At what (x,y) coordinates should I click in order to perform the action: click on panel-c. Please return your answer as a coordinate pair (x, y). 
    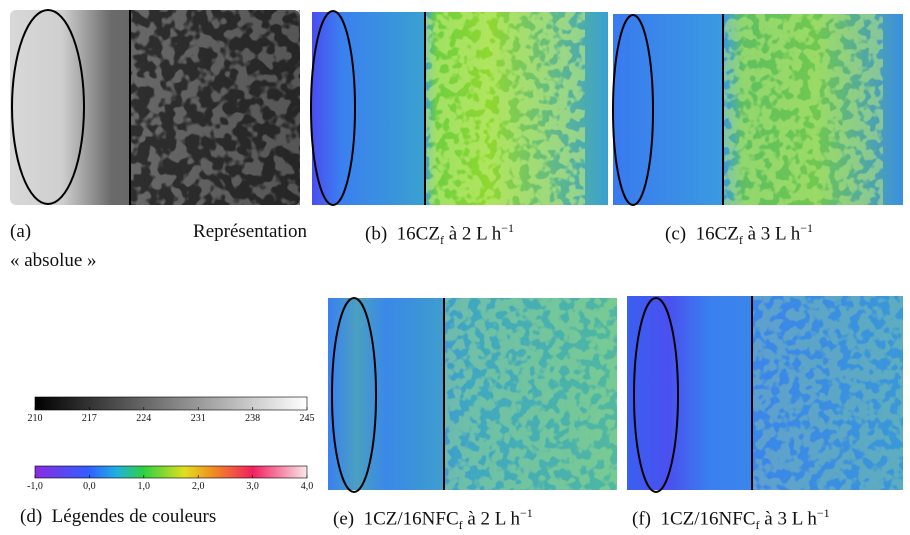
    Looking at the image, I should click on (757, 110).